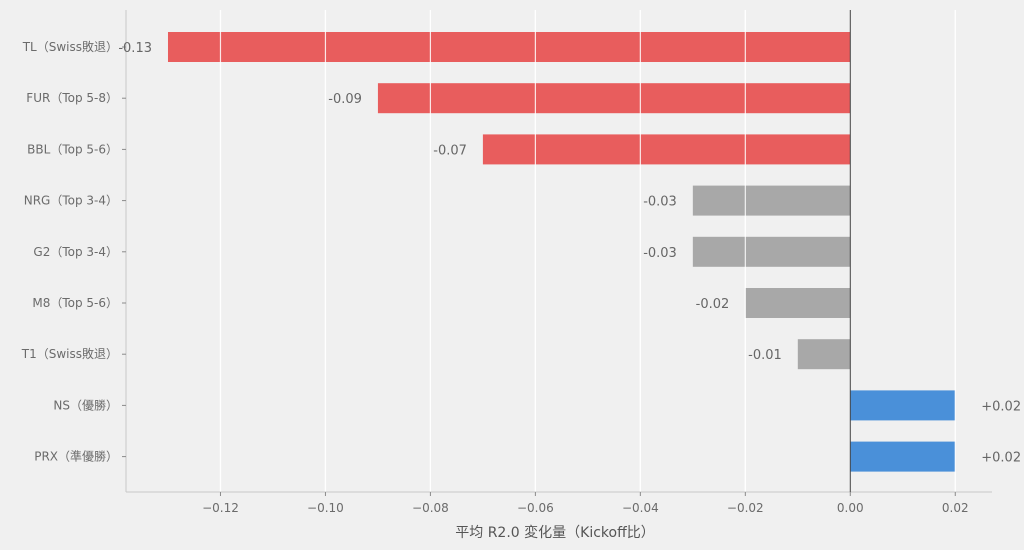 Image resolution: width=1024 pixels, height=550 pixels. I want to click on value-label: -0.09, so click(345, 99).